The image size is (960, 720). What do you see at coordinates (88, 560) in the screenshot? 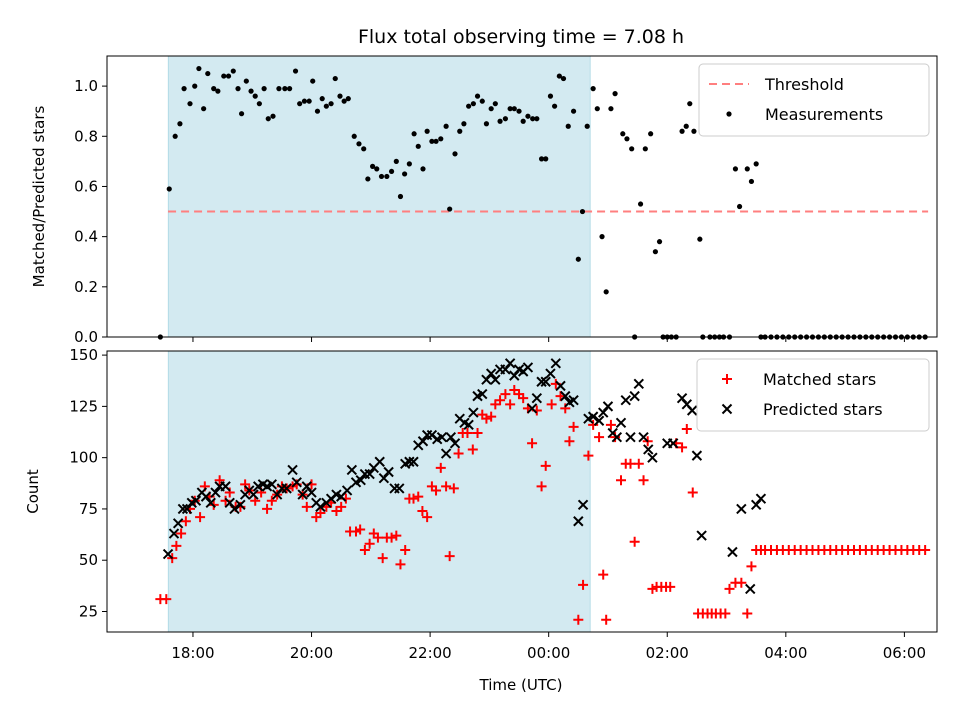
I see `y-tick-label: 50` at bounding box center [88, 560].